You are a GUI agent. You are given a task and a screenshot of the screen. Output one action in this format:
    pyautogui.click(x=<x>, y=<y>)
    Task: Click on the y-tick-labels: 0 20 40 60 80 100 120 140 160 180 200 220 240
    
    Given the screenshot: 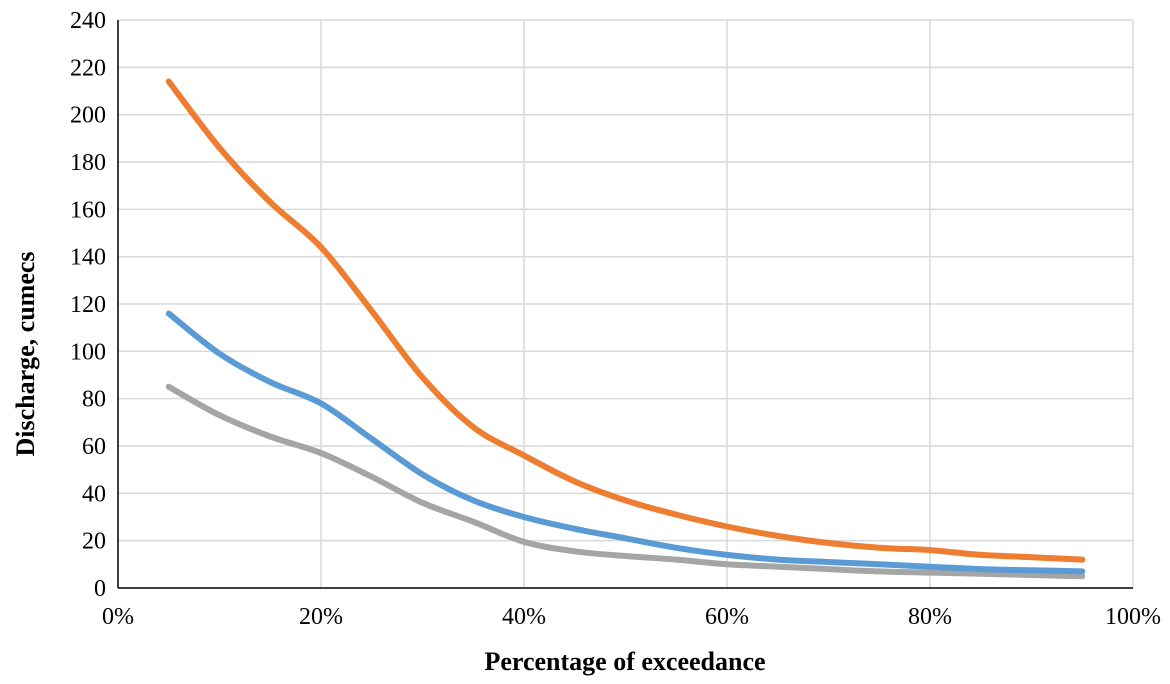 What is the action you would take?
    pyautogui.click(x=88, y=305)
    